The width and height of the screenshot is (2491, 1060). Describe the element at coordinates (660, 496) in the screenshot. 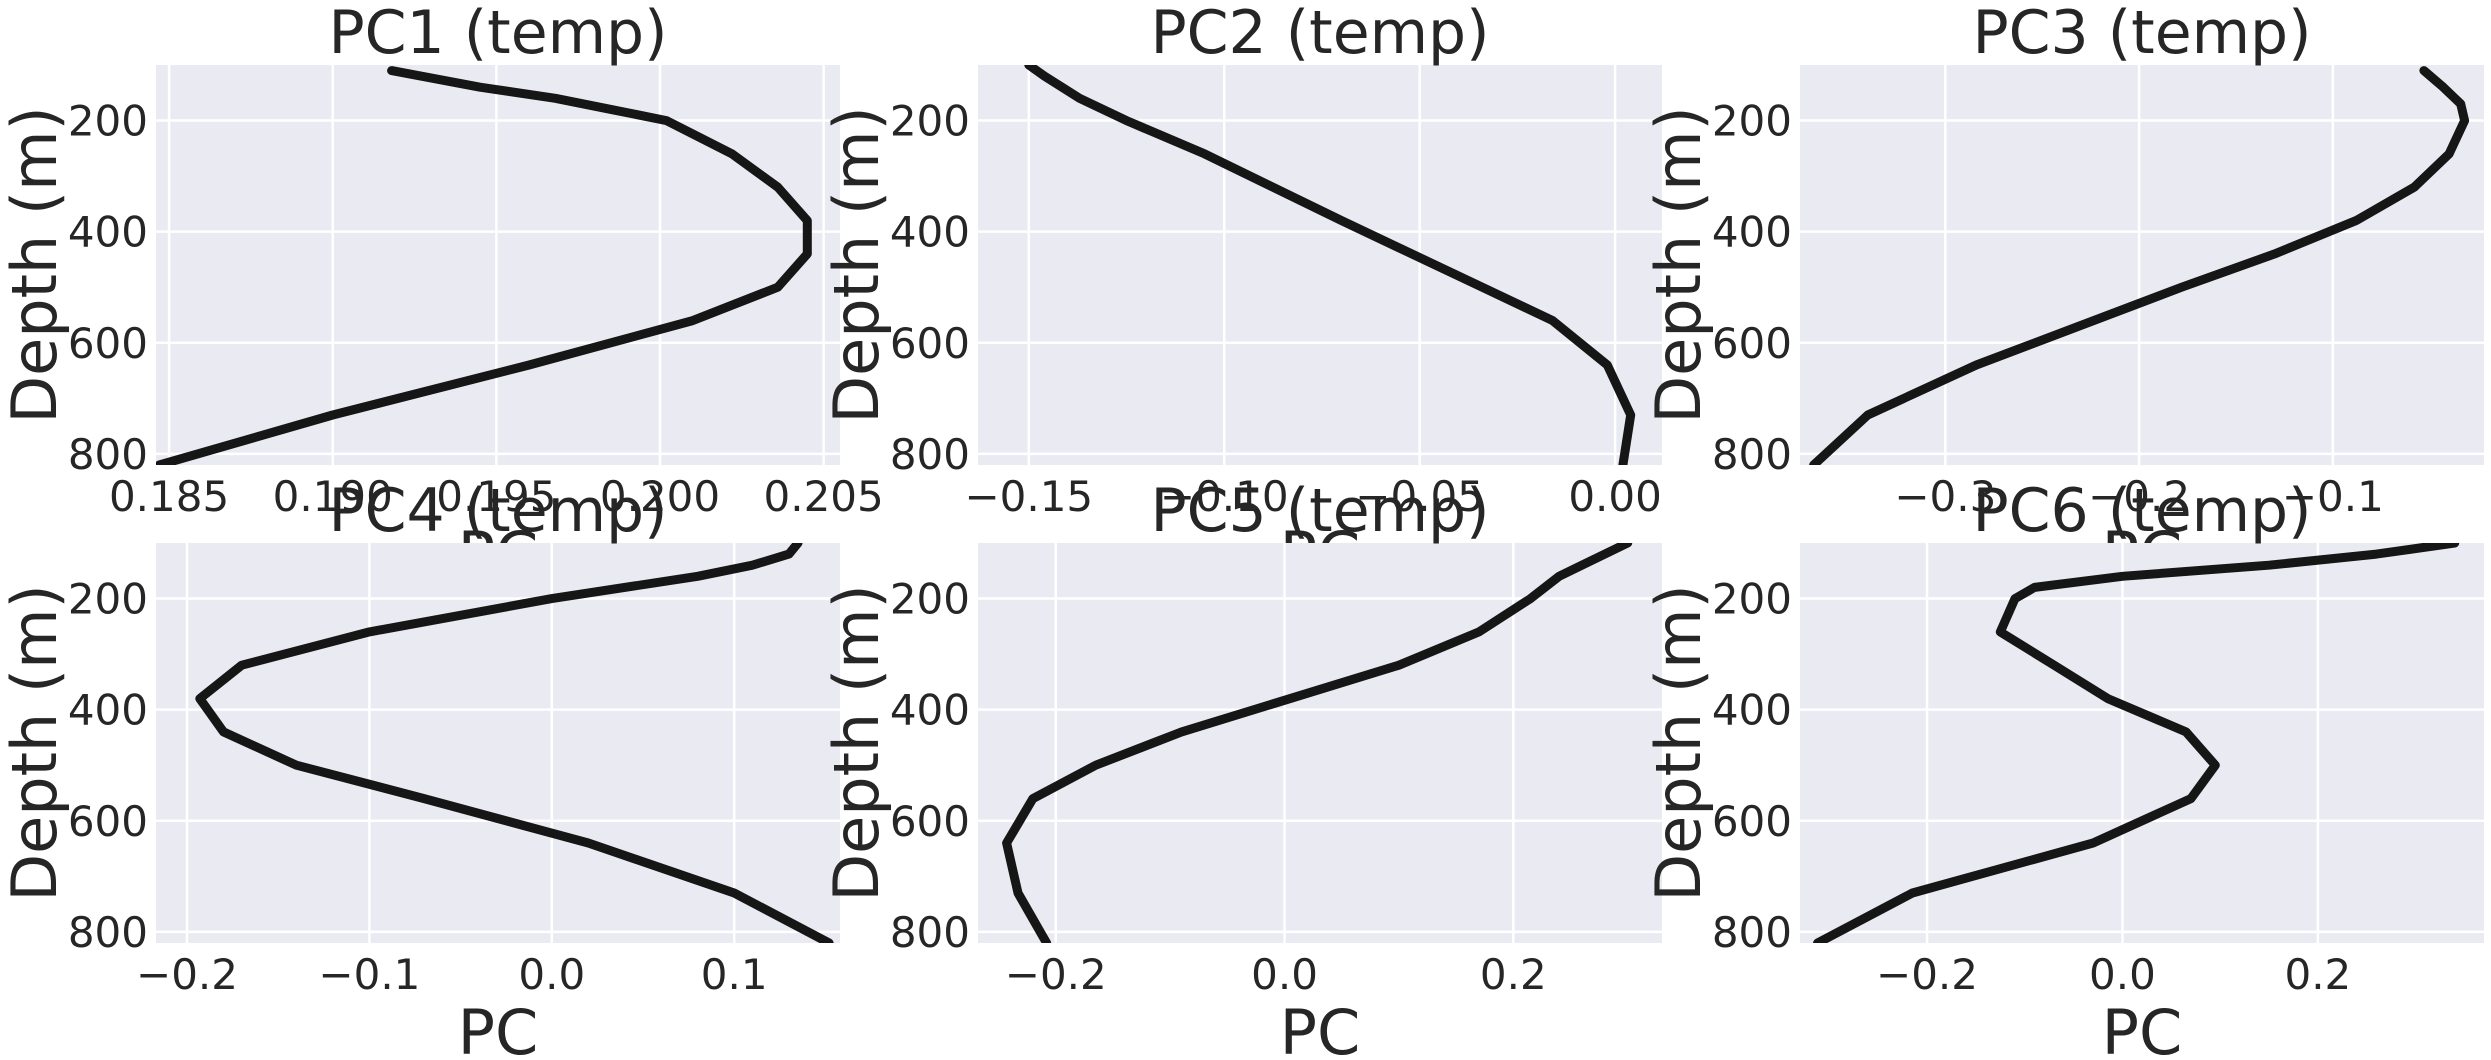

I see `x-tick-label: 0.200` at that location.